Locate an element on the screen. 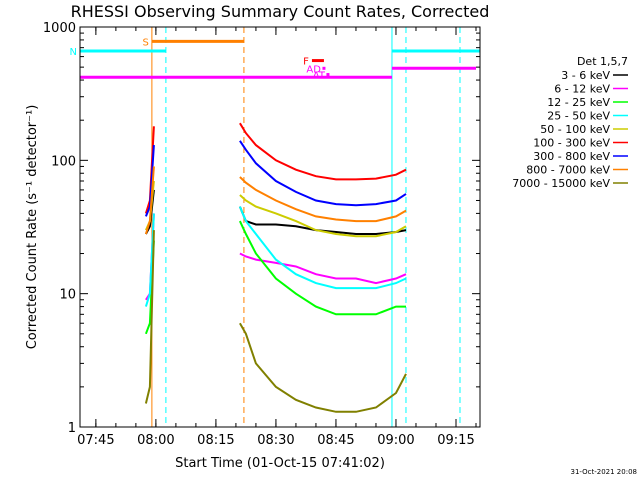 The width and height of the screenshot is (640, 480). y-tick-label: 100 is located at coordinates (63, 161).